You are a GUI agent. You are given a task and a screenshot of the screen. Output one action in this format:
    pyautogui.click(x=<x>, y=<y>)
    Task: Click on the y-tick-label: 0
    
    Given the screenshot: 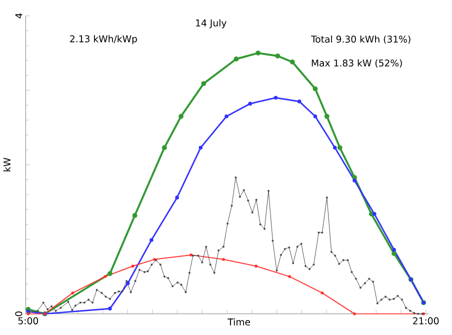 What is the action you would take?
    pyautogui.click(x=18, y=314)
    